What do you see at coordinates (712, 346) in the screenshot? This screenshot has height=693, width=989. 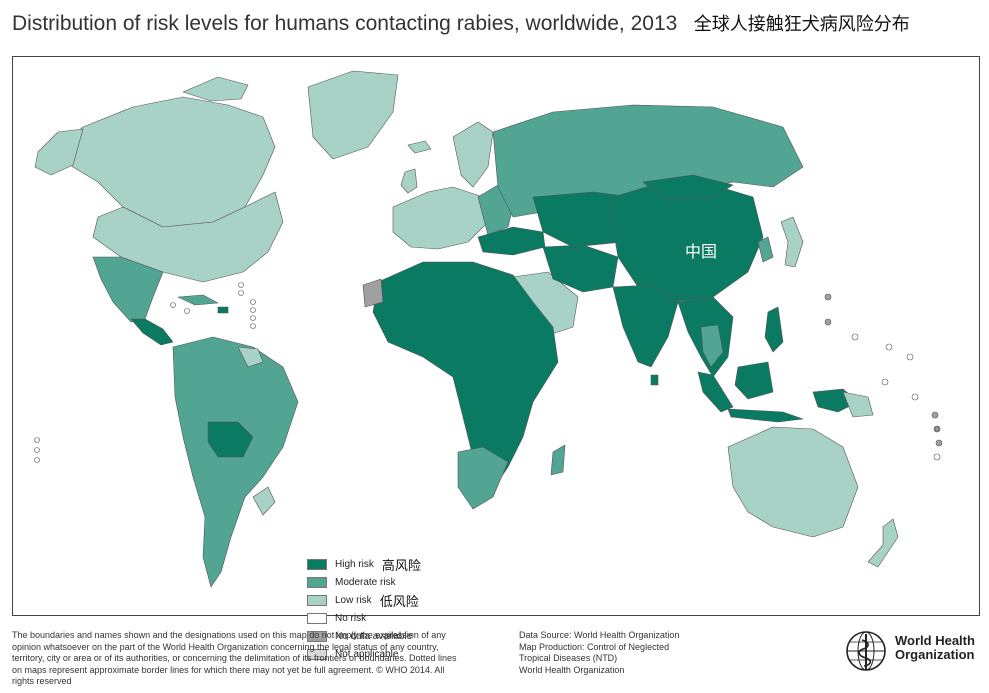 I see `region-thailand` at bounding box center [712, 346].